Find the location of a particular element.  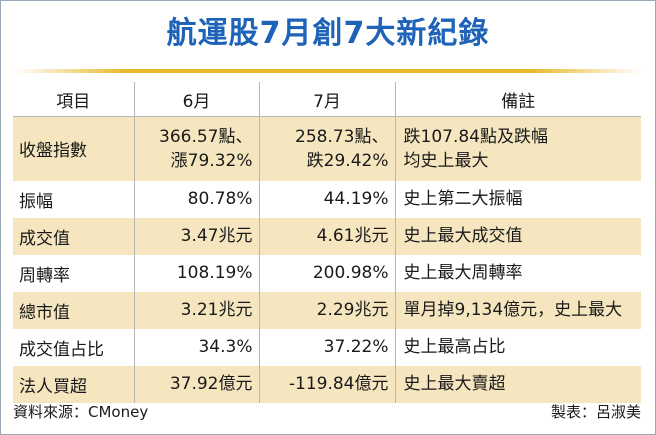

table-row: 周轉率 108.19% 200.98% 史上最大周轉率 is located at coordinates (327, 273).